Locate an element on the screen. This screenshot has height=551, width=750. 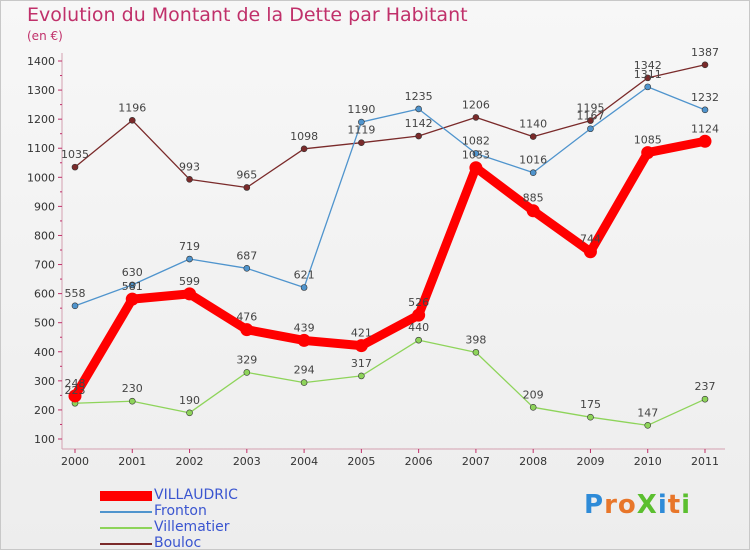
data-label-fronton: 719 is located at coordinates (189, 246).